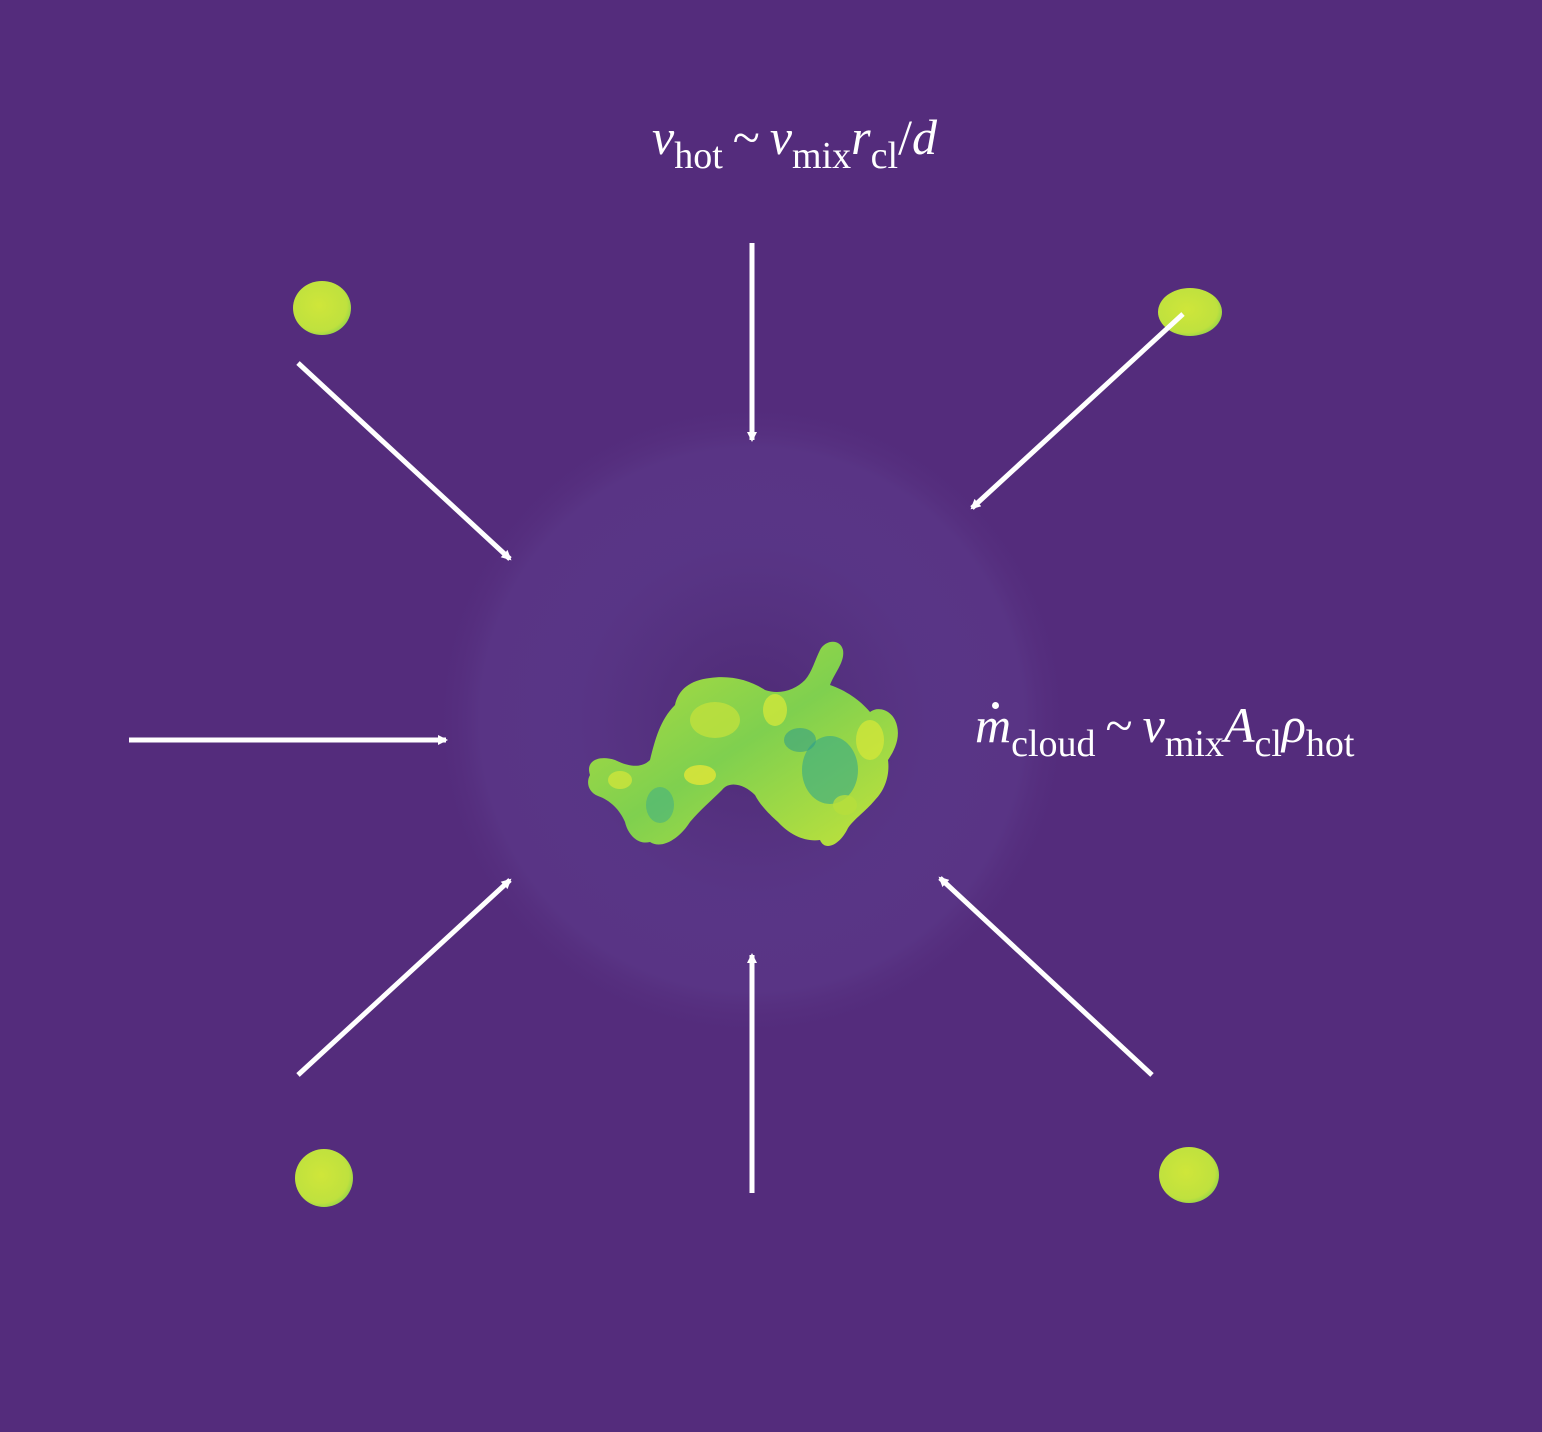 The image size is (1542, 1432). I want to click on mass-growth-equation: mcloud ~ vmixAclρhot, so click(1165, 731).